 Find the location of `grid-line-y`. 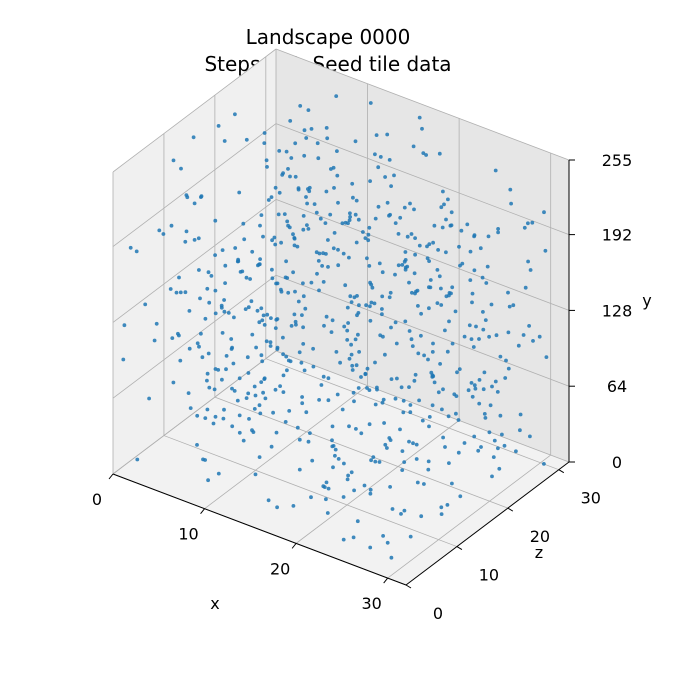

grid-line-y is located at coordinates (422, 104).